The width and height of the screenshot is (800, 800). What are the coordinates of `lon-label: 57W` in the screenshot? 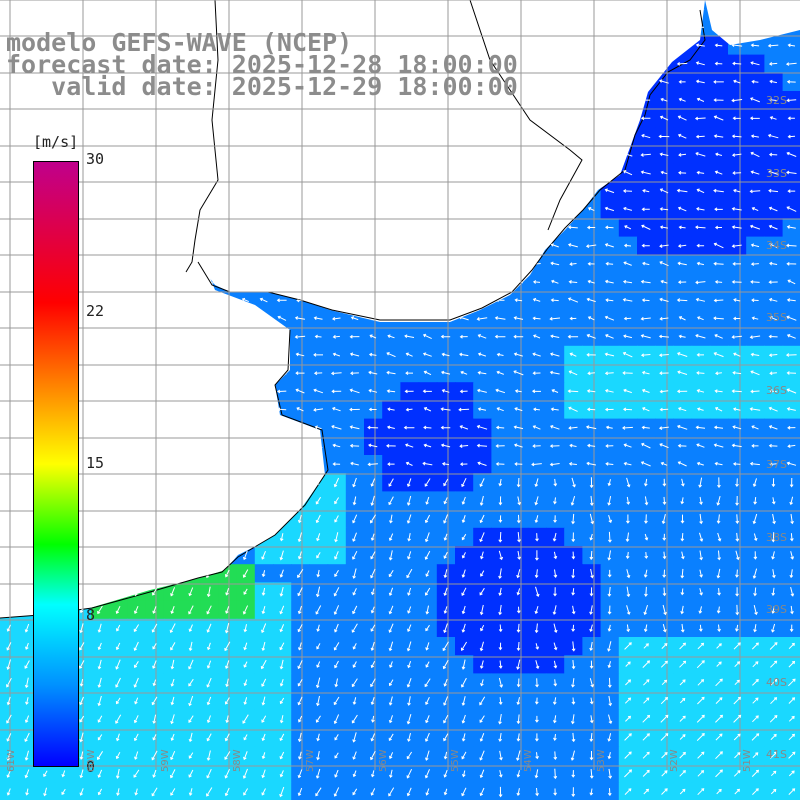 It's located at (310, 760).